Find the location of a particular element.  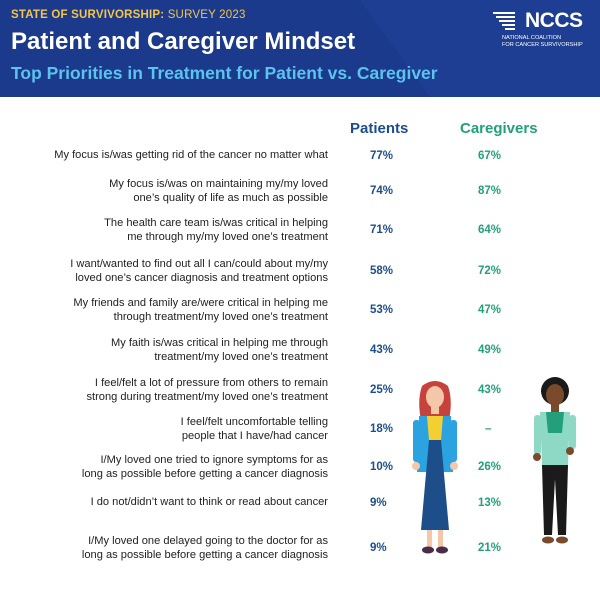

statement-line-2: me through my/my loved one’s treatment is located at coordinates (227, 237).